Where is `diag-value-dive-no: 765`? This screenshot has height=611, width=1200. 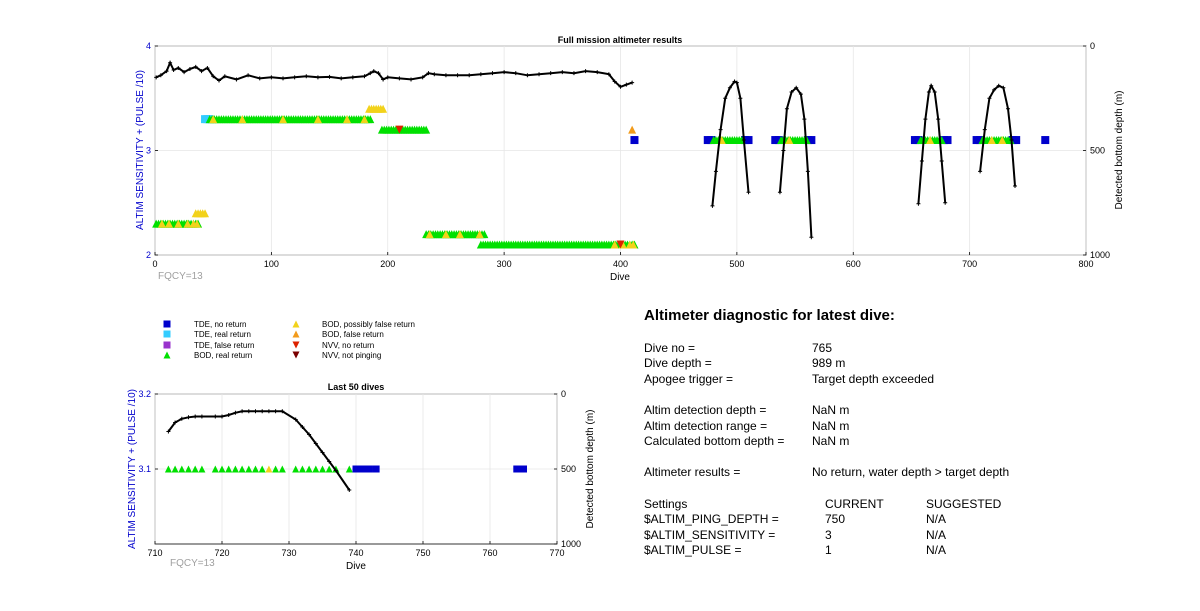
diag-value-dive-no: 765 is located at coordinates (822, 348).